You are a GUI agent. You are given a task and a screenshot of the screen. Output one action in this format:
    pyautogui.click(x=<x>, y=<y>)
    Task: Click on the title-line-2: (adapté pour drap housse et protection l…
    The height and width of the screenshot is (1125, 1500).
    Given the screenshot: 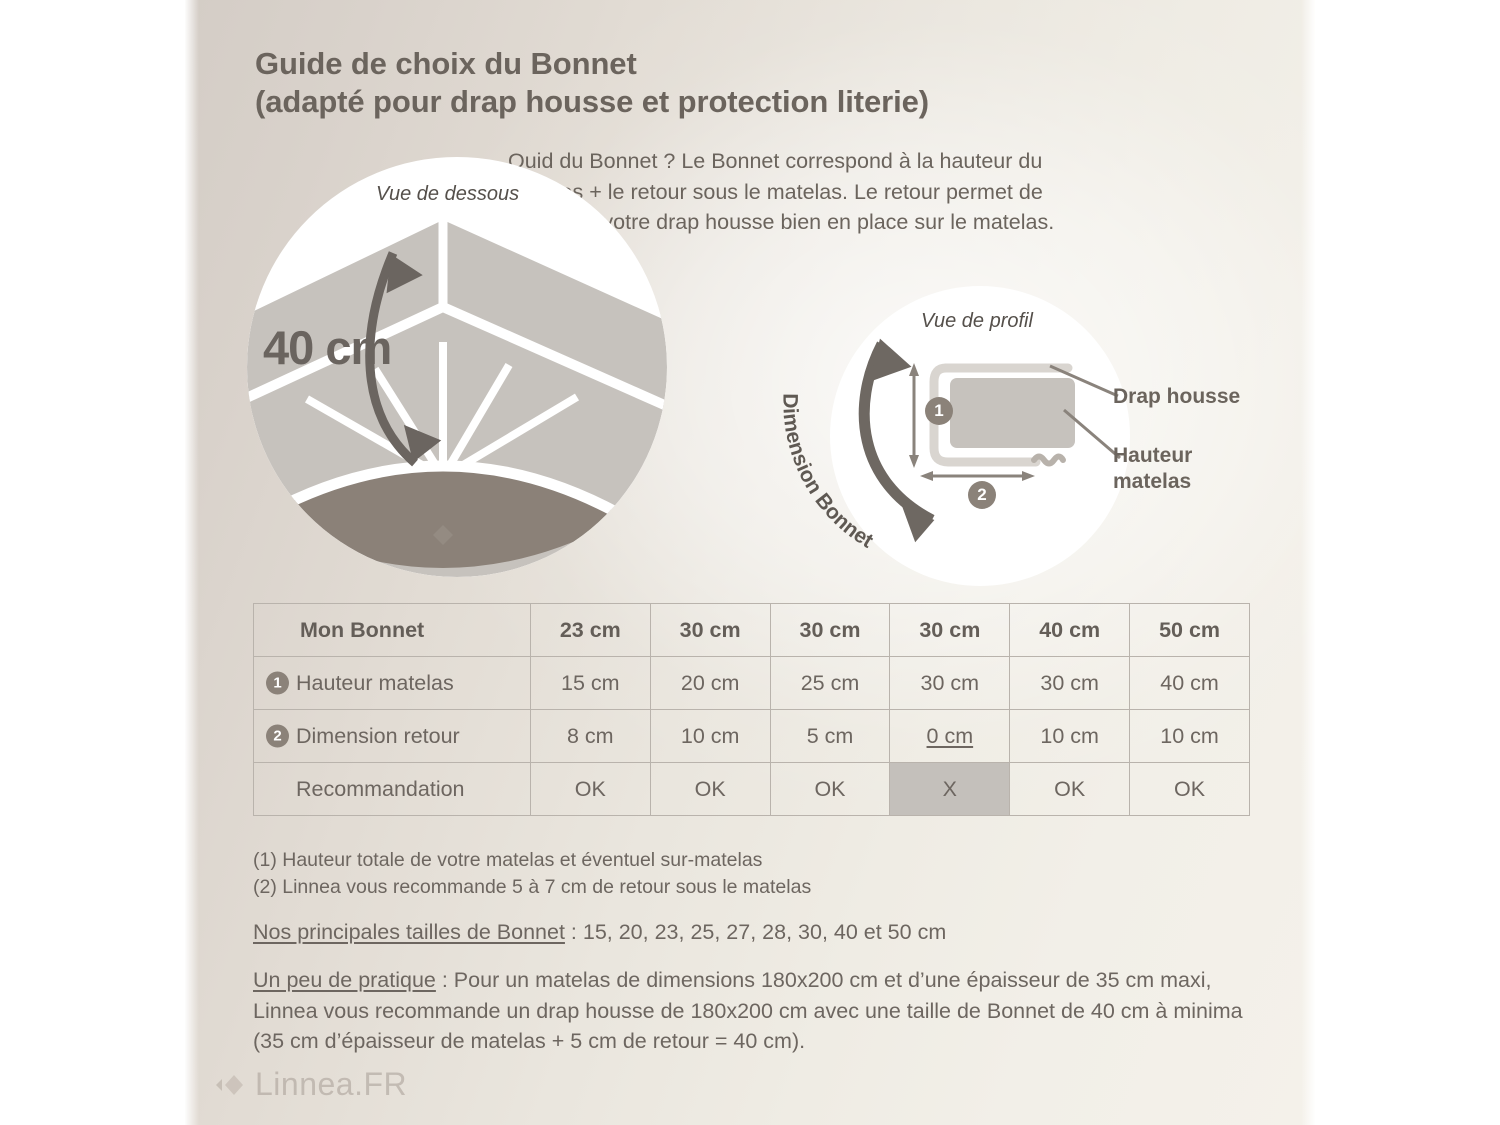 What is the action you would take?
    pyautogui.click(x=592, y=101)
    